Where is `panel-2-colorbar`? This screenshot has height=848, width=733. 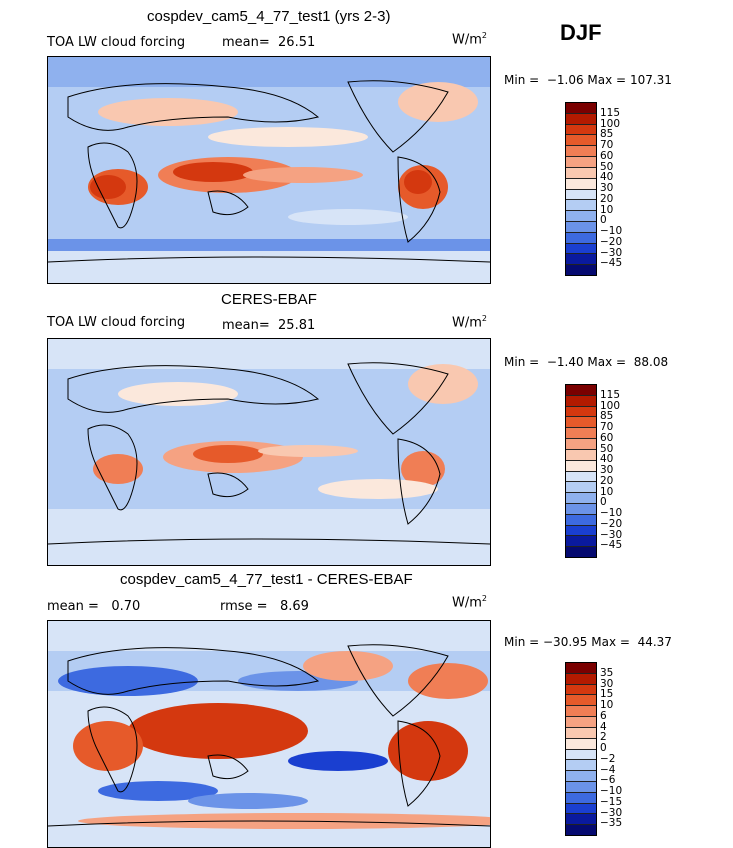
panel-2-colorbar is located at coordinates (581, 471).